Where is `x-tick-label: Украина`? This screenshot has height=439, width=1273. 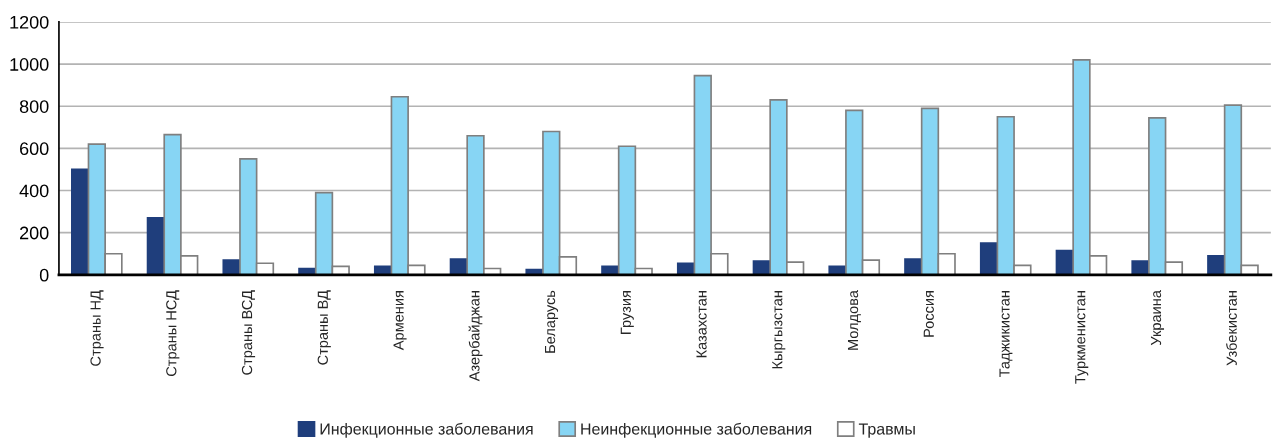
x-tick-label: Украина is located at coordinates (1157, 318).